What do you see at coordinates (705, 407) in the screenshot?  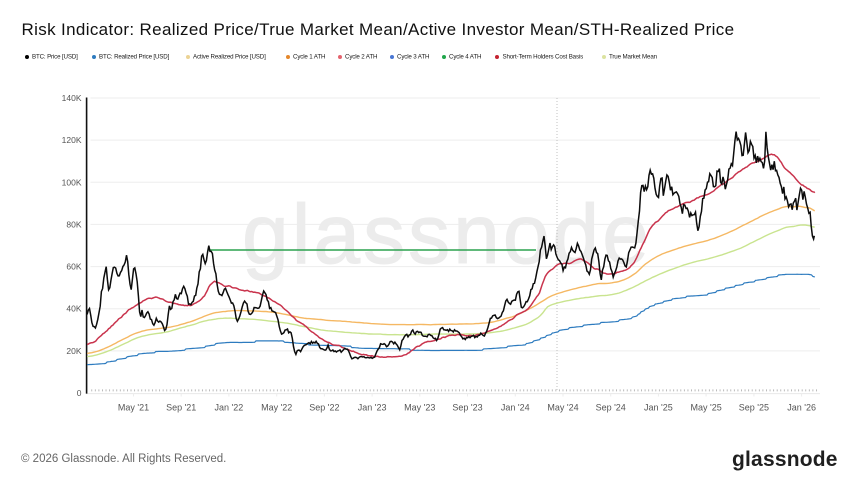 I see `svg-text: May '25` at bounding box center [705, 407].